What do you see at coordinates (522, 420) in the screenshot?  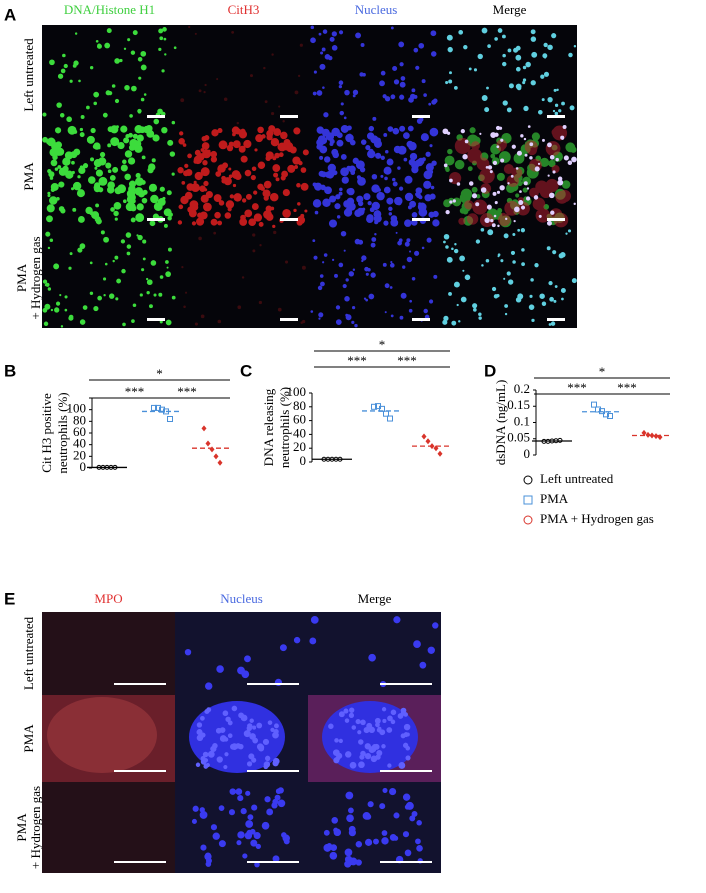 I see `y-tick-label: 0.1` at bounding box center [522, 420].